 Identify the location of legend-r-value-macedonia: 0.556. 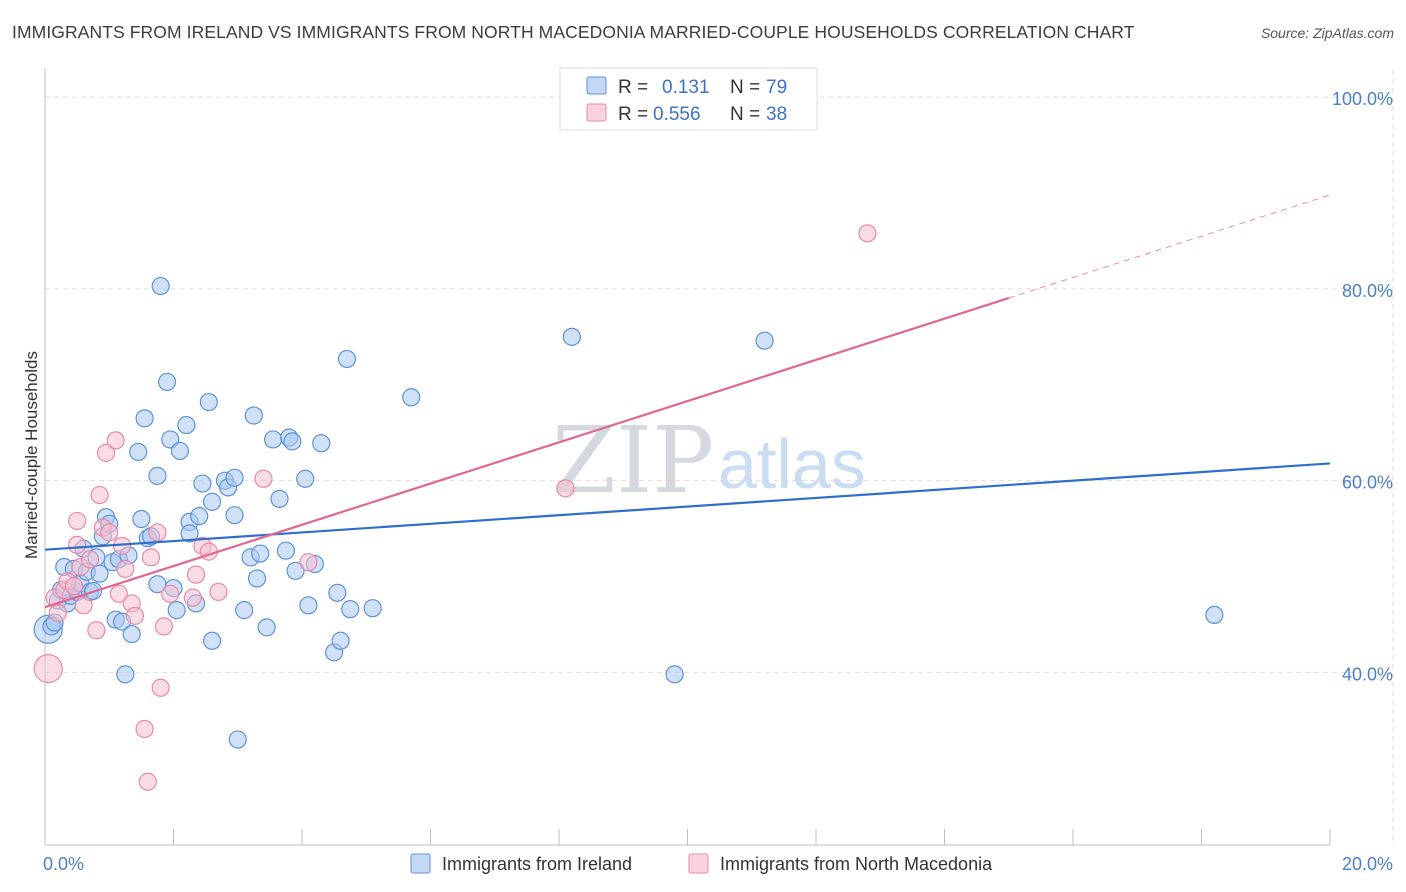
(677, 114).